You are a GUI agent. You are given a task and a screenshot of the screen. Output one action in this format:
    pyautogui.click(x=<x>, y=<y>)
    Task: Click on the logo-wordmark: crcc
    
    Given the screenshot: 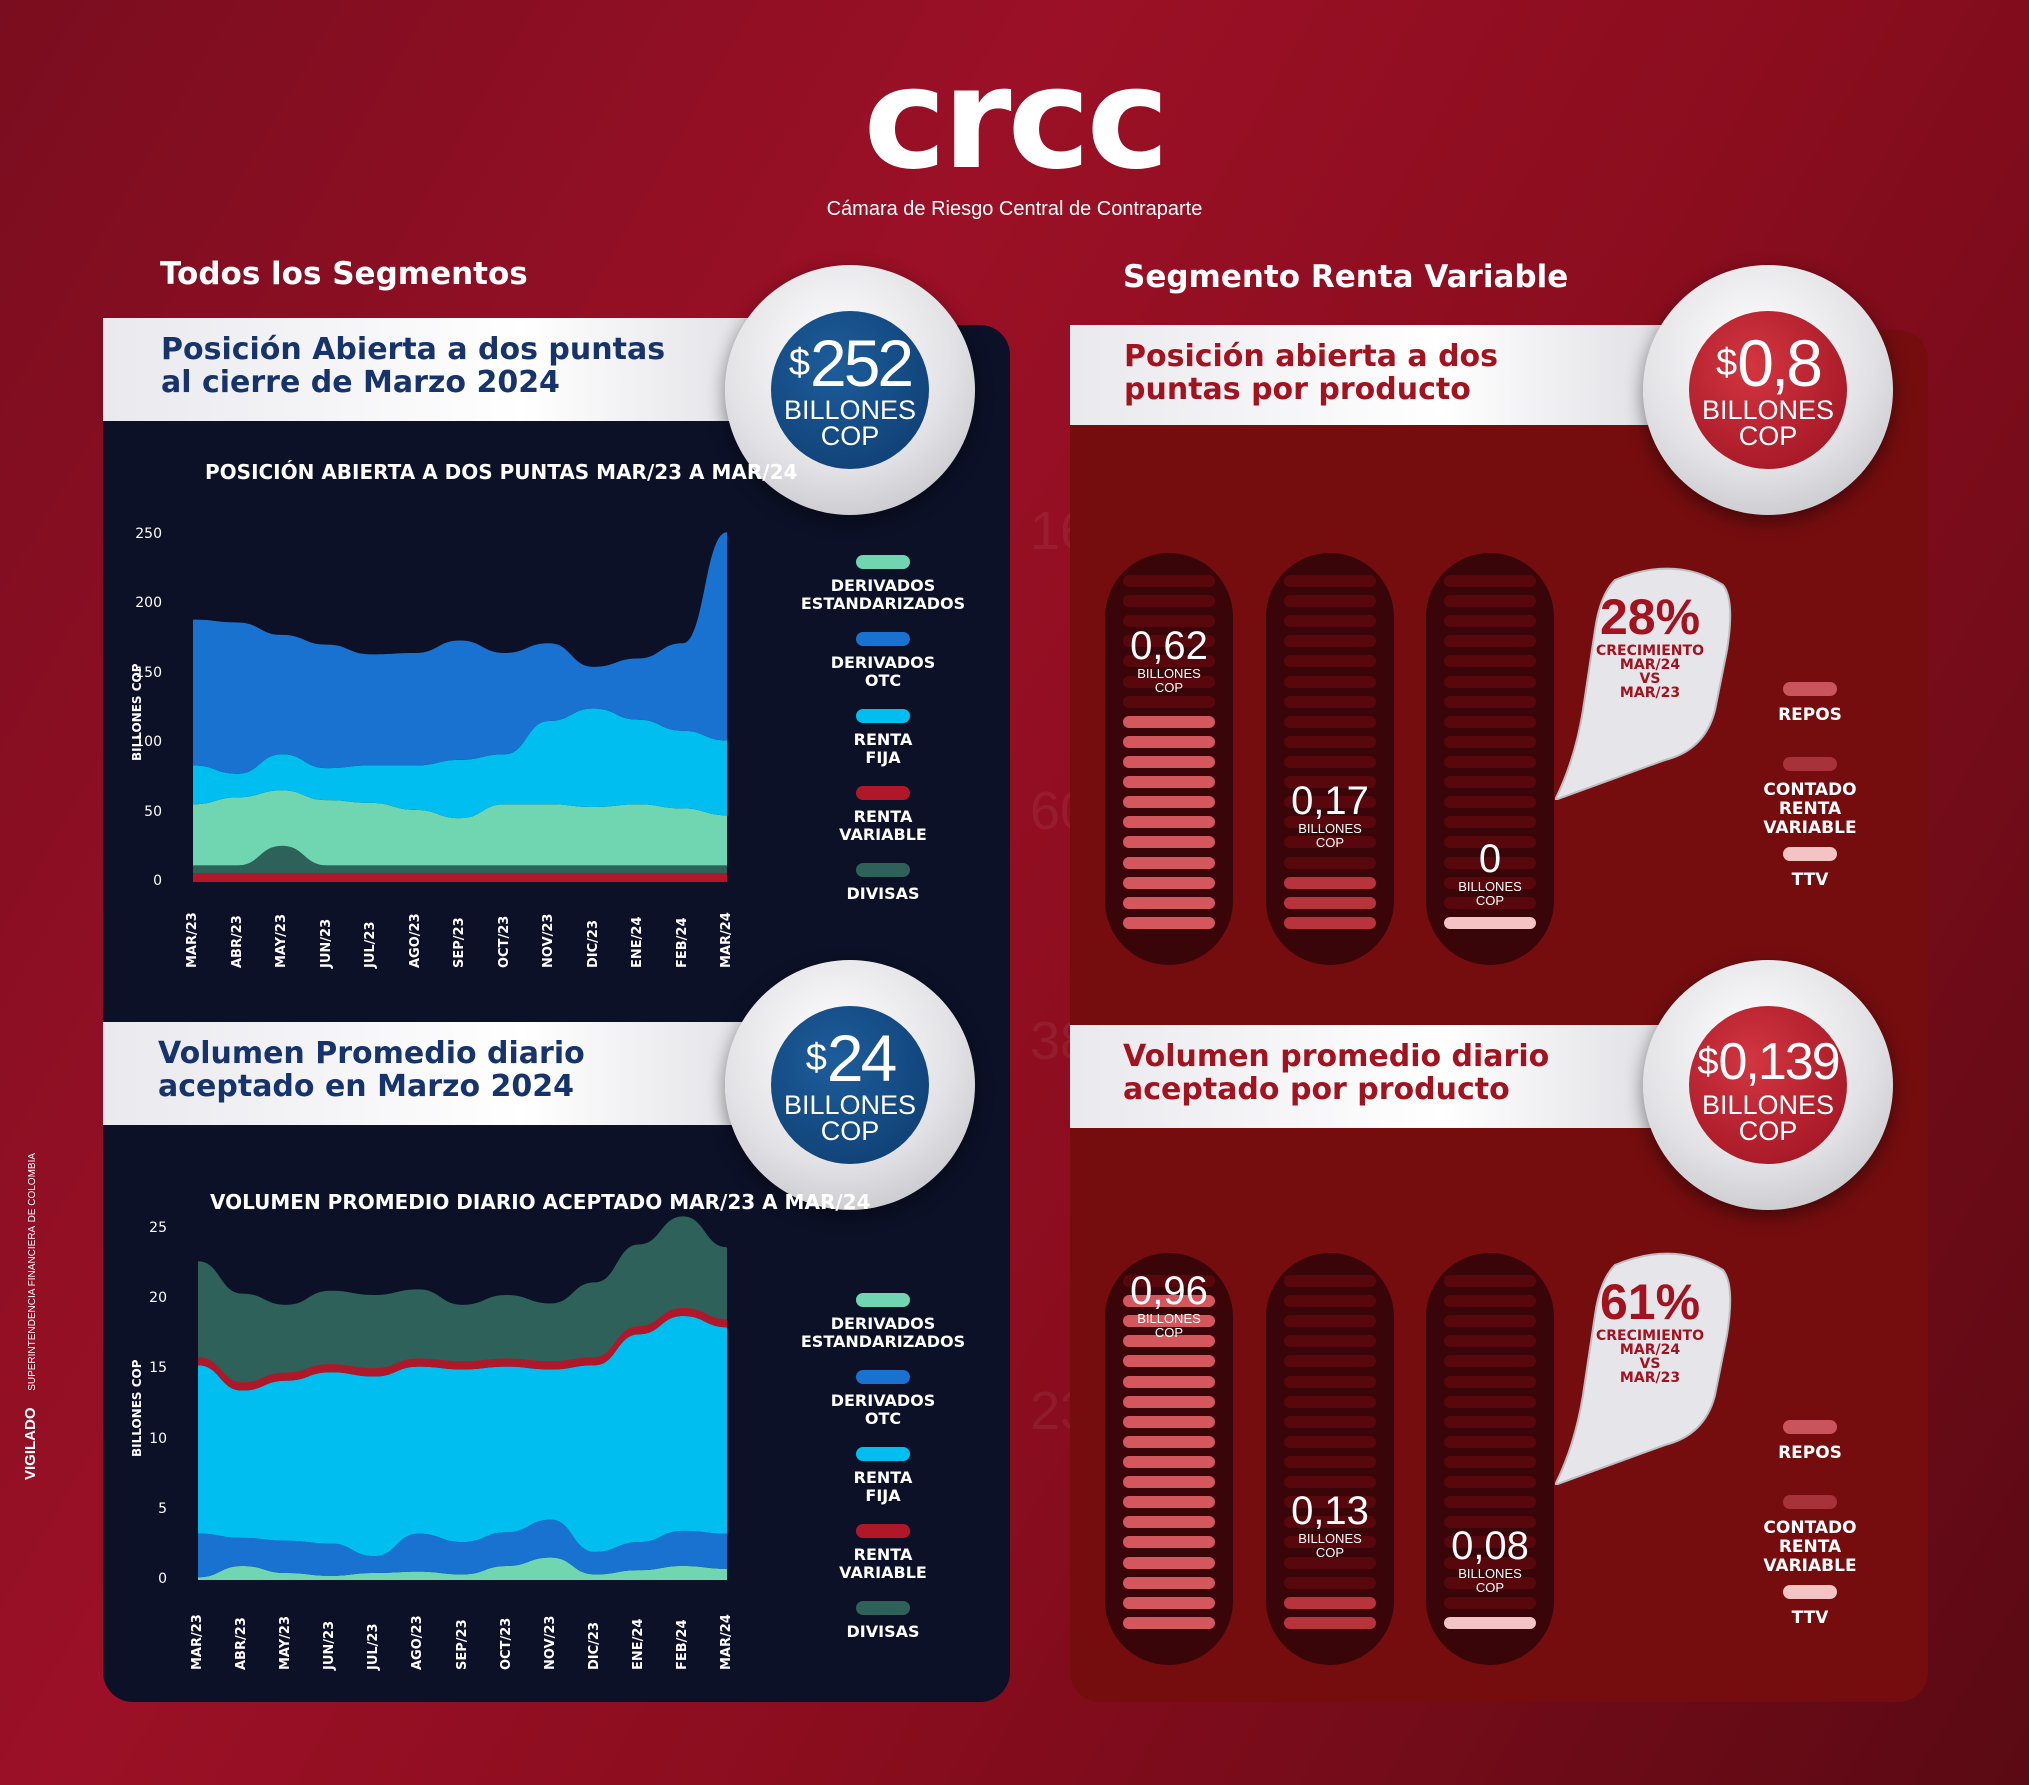 What is the action you would take?
    pyautogui.click(x=1016, y=119)
    